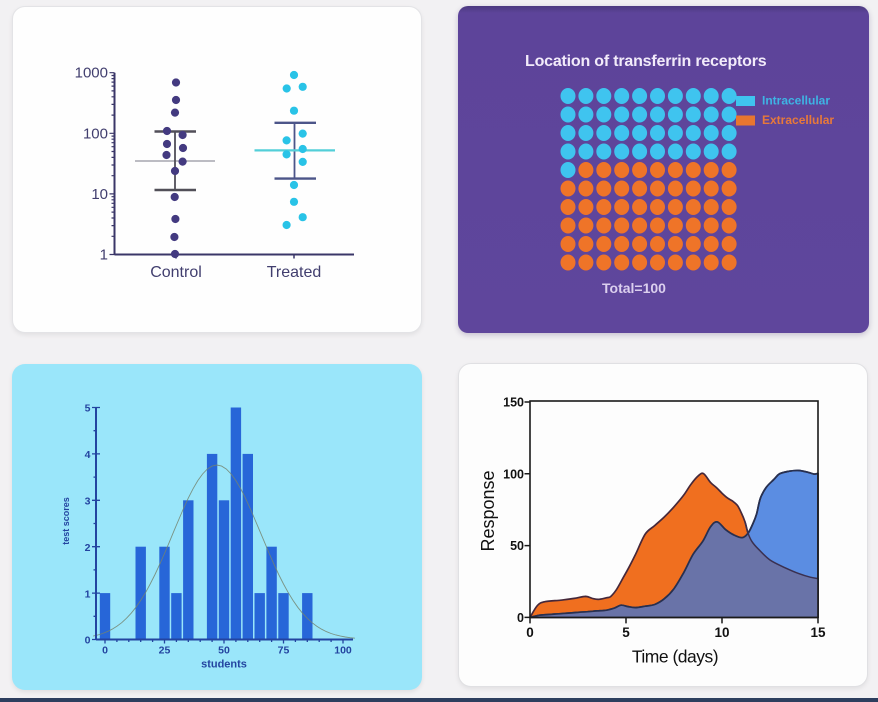 The width and height of the screenshot is (878, 702). What do you see at coordinates (224, 665) in the screenshot?
I see `svg-text: students` at bounding box center [224, 665].